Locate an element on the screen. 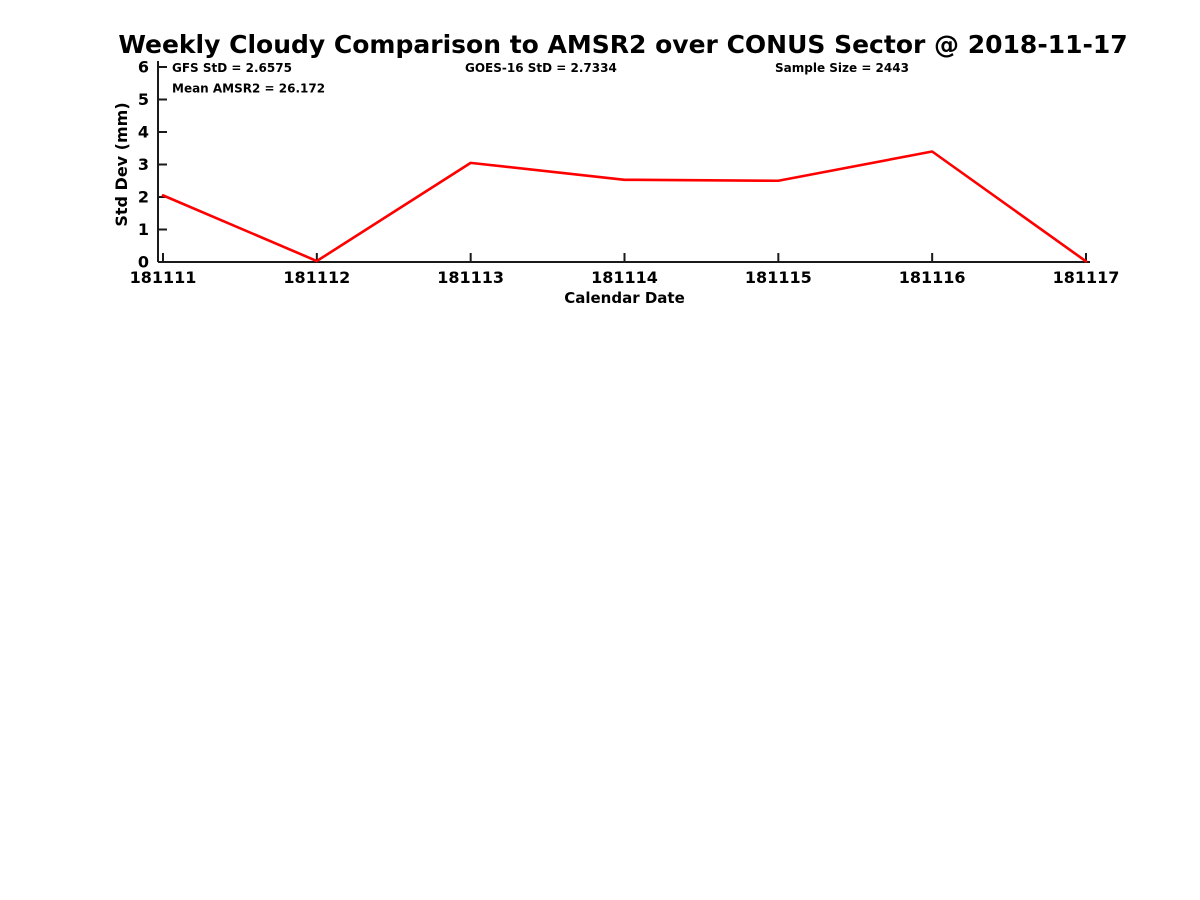 This screenshot has height=900, width=1200. y-tick-label: 6 is located at coordinates (143, 67).